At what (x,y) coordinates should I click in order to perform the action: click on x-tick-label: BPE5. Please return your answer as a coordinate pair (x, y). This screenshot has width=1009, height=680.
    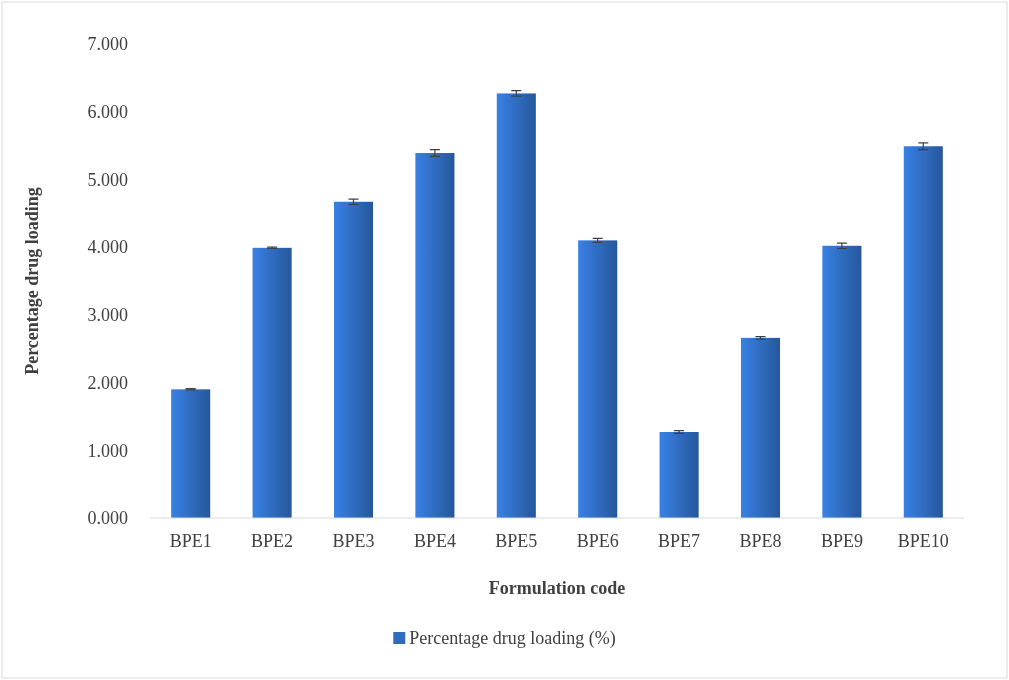
    Looking at the image, I should click on (516, 540).